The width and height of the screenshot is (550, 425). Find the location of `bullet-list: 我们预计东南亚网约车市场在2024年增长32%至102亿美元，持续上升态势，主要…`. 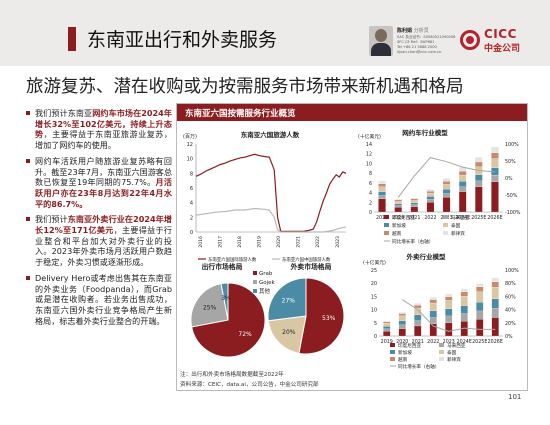

bullet-list: 我们预计东南亚网约车市场在2024年增长32%至102亿美元，持续上升态势，主要… is located at coordinates (99, 219).